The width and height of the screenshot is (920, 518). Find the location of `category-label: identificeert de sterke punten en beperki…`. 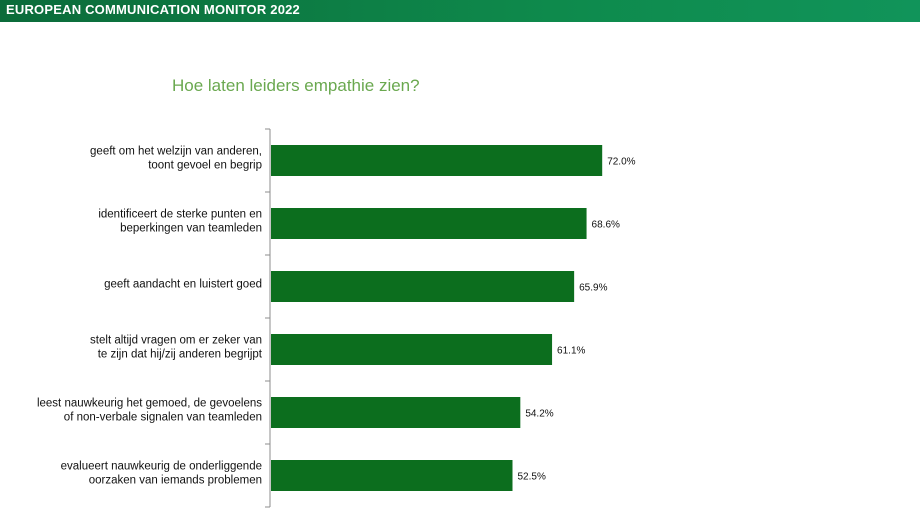

category-label: identificeert de sterke punten en beperki… is located at coordinates (180, 222).